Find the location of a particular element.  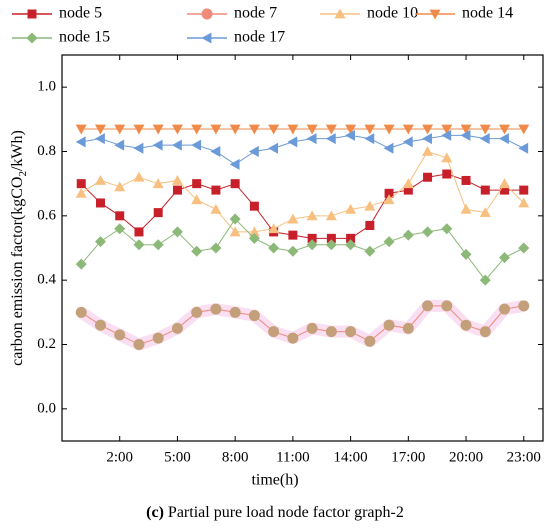

y-label-part: carbon emission factor(kgCO is located at coordinates (17, 271).